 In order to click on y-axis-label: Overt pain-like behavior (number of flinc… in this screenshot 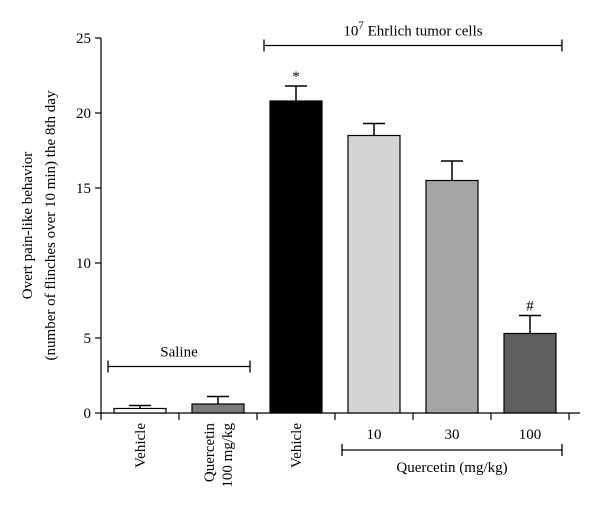, I will do `click(39, 225)`.